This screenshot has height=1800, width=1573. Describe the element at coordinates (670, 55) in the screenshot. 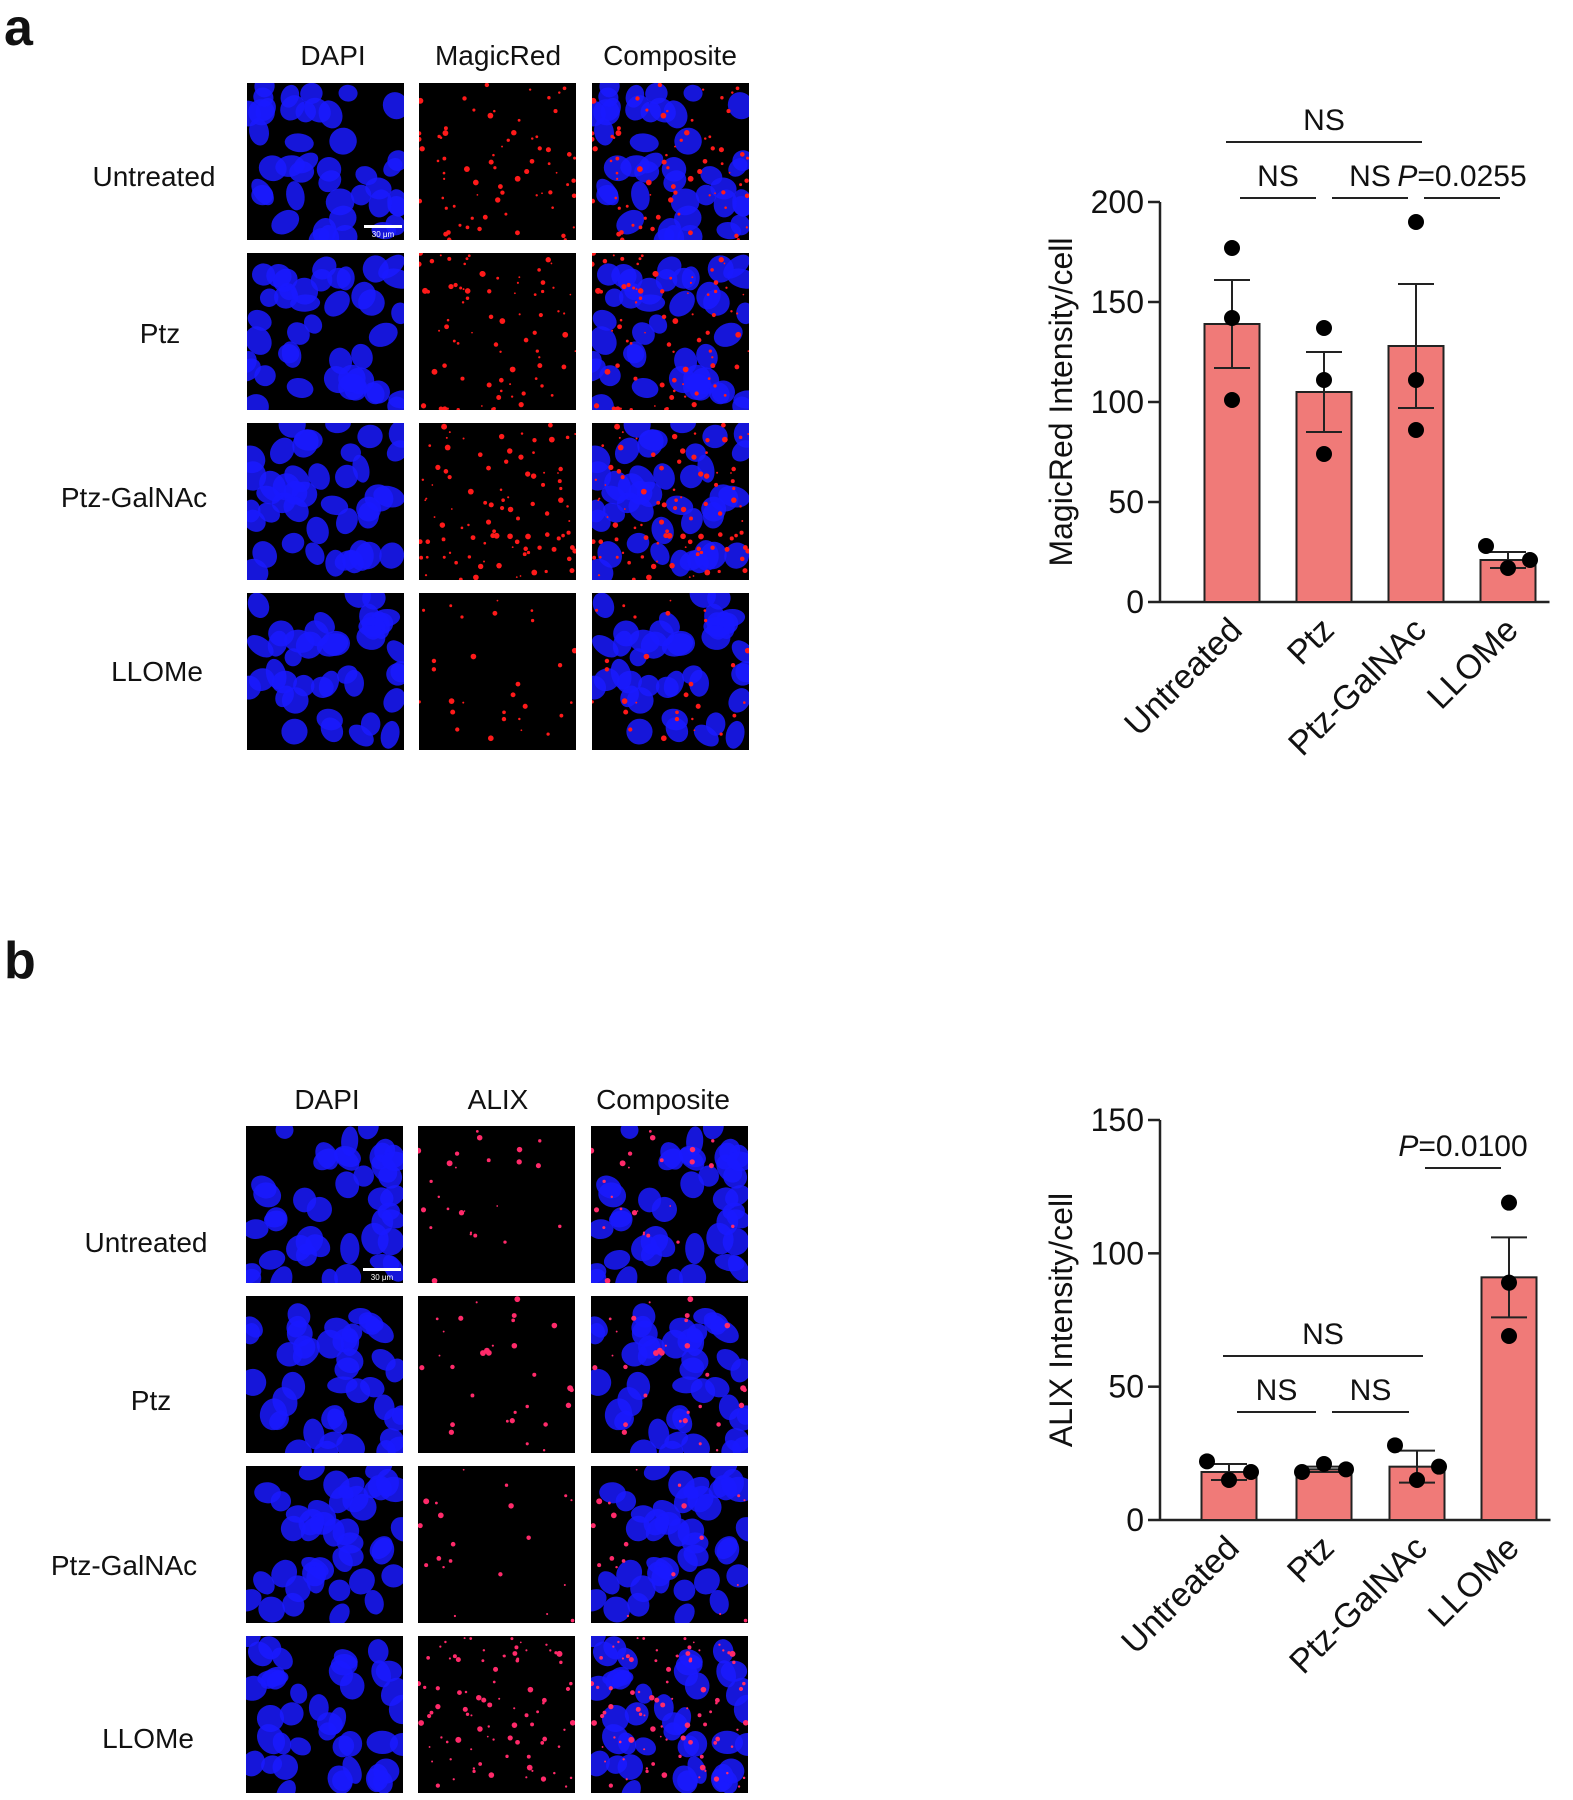

I see `column-header-composite: Composite` at that location.